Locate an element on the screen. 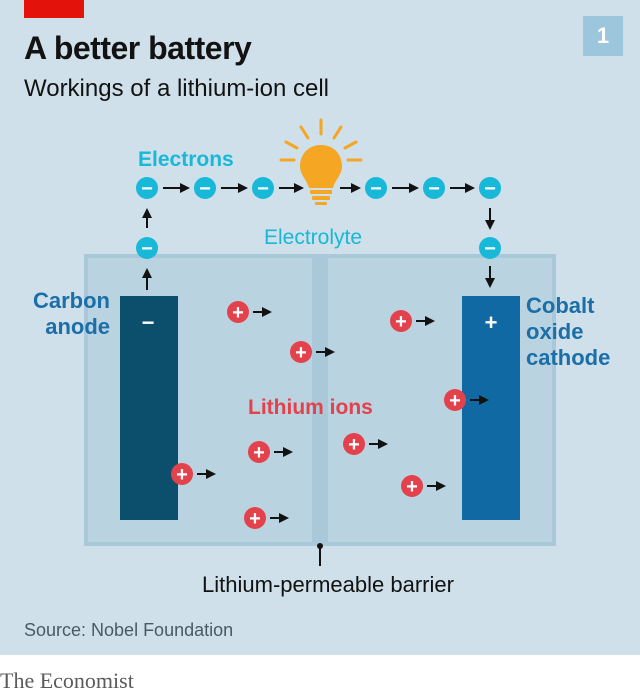 The width and height of the screenshot is (640, 697). carbon-anode is located at coordinates (149, 408).